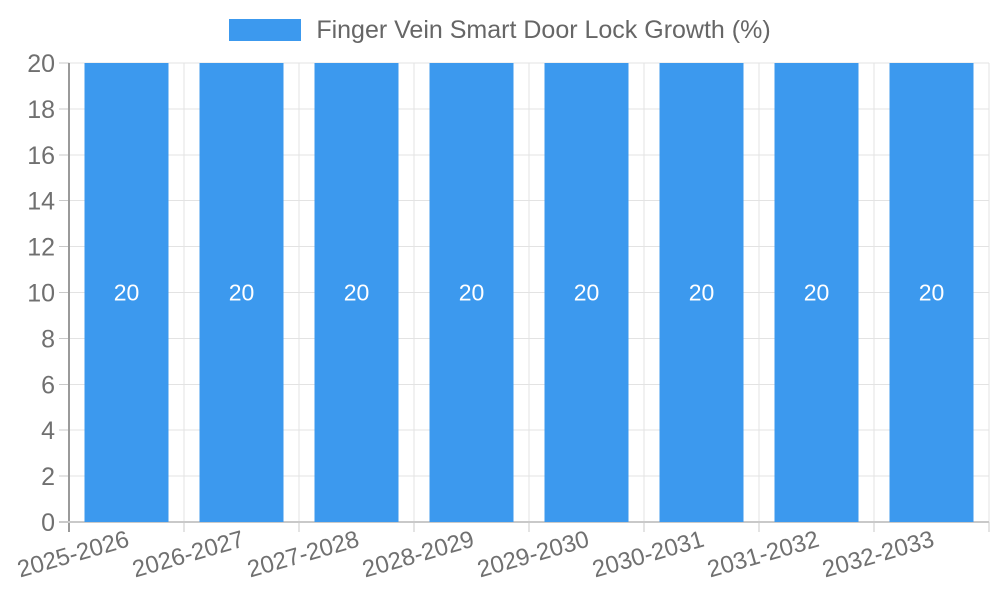  What do you see at coordinates (41, 156) in the screenshot?
I see `y-tick-label: 16` at bounding box center [41, 156].